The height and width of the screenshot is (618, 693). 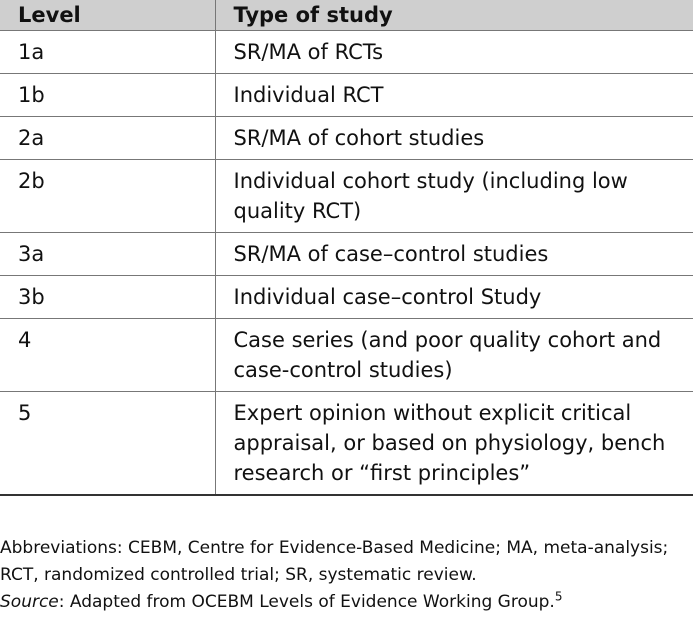 I want to click on table-row: 1a SR/MA of RCTs, so click(x=346, y=52).